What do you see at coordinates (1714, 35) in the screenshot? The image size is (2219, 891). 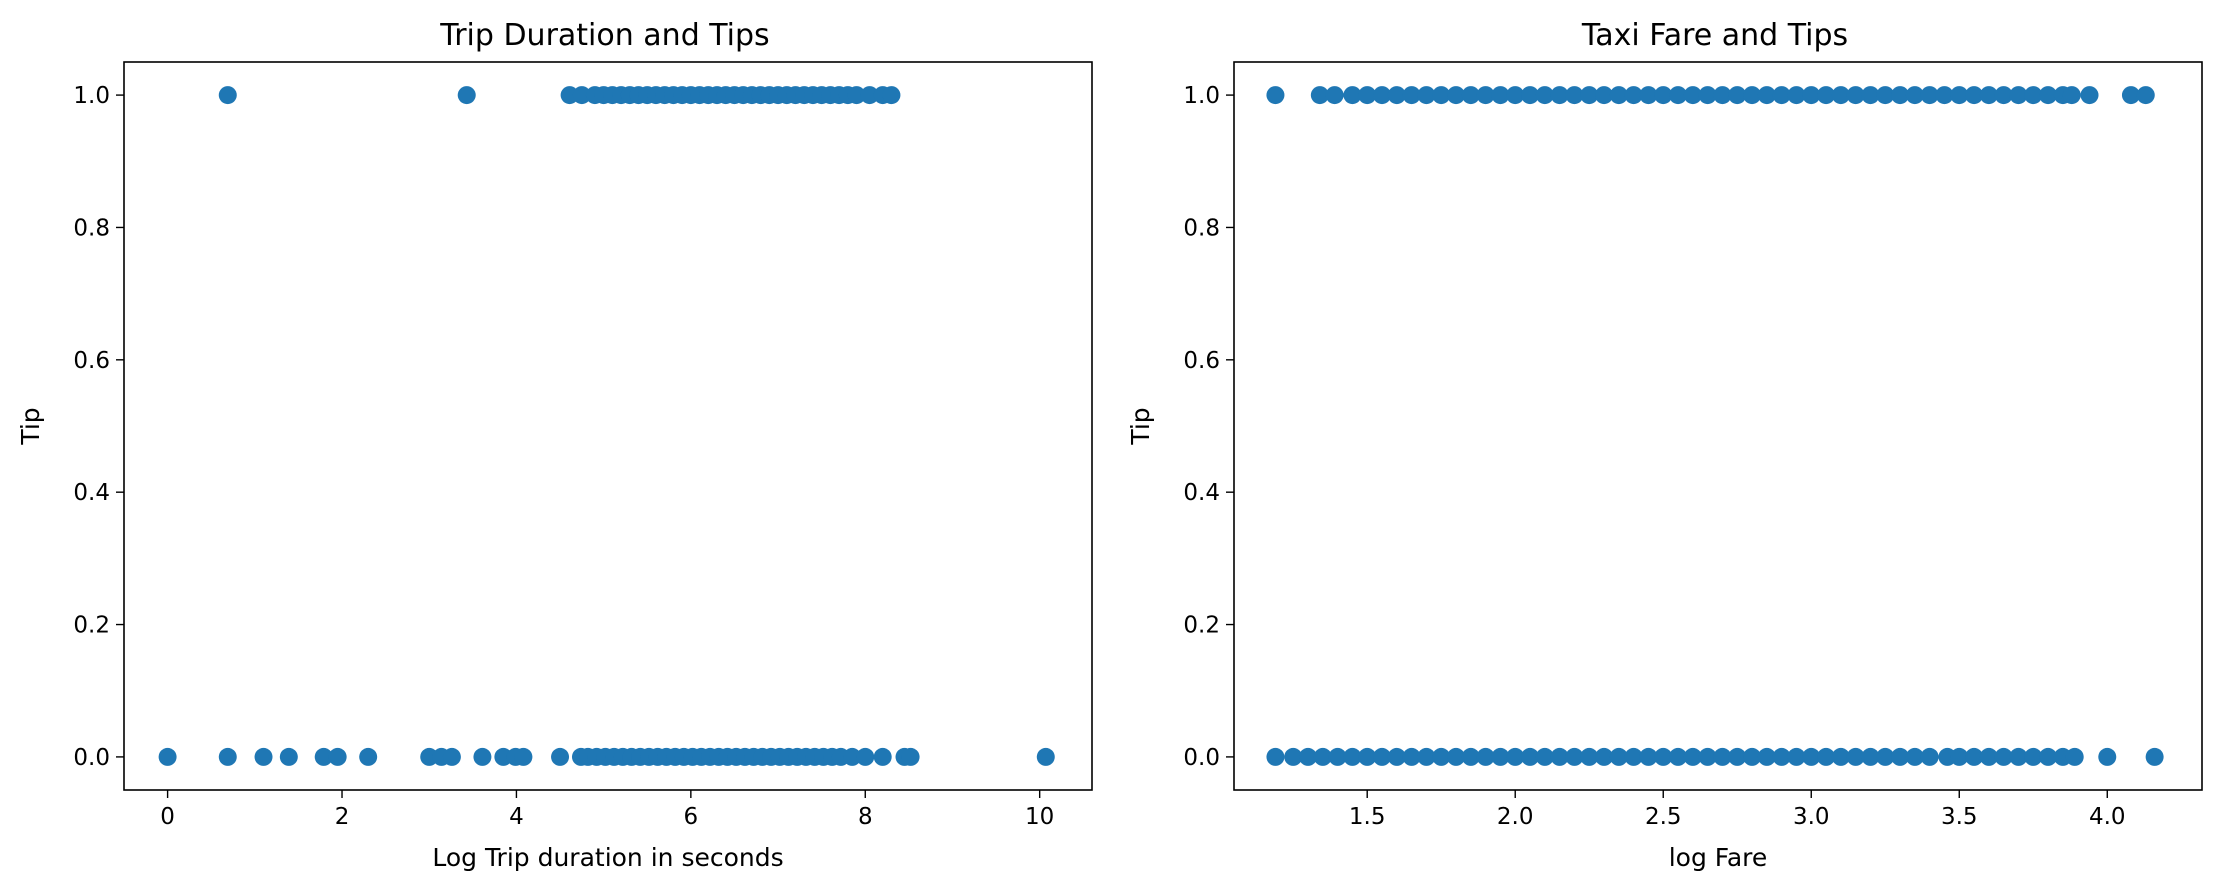 I see `chart-title: Taxi Fare and Tips` at bounding box center [1714, 35].